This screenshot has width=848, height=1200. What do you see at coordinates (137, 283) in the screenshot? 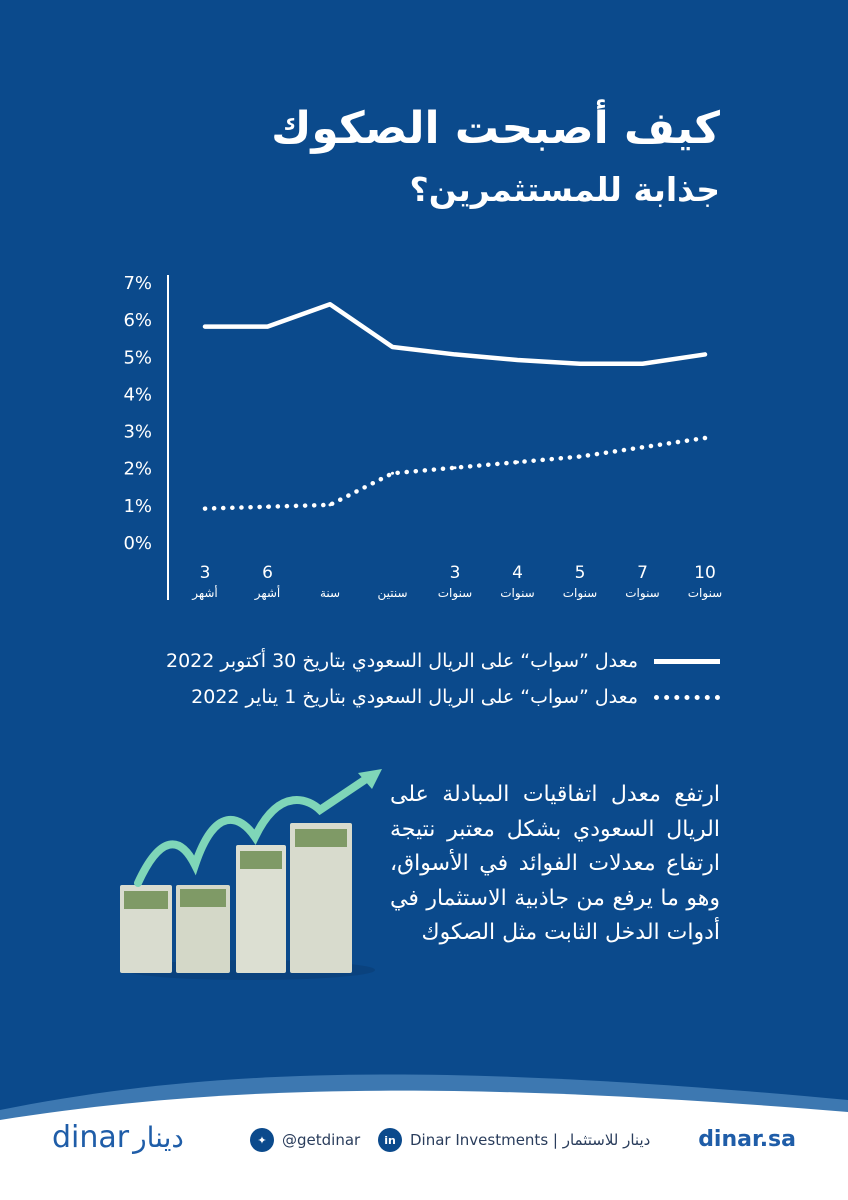
I see `y-tick-label: 7%` at bounding box center [137, 283].